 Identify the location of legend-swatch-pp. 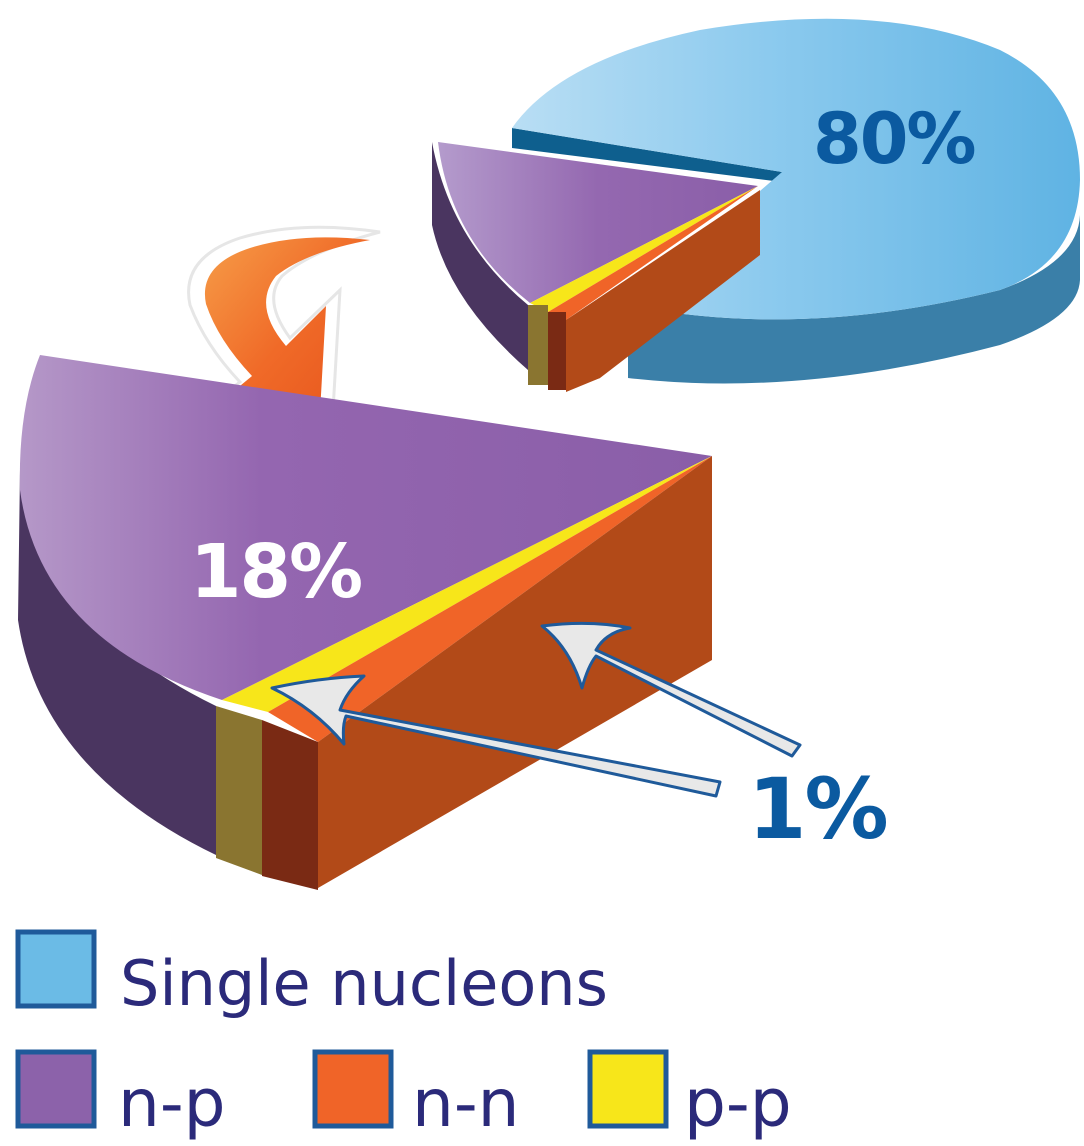
(628, 1089).